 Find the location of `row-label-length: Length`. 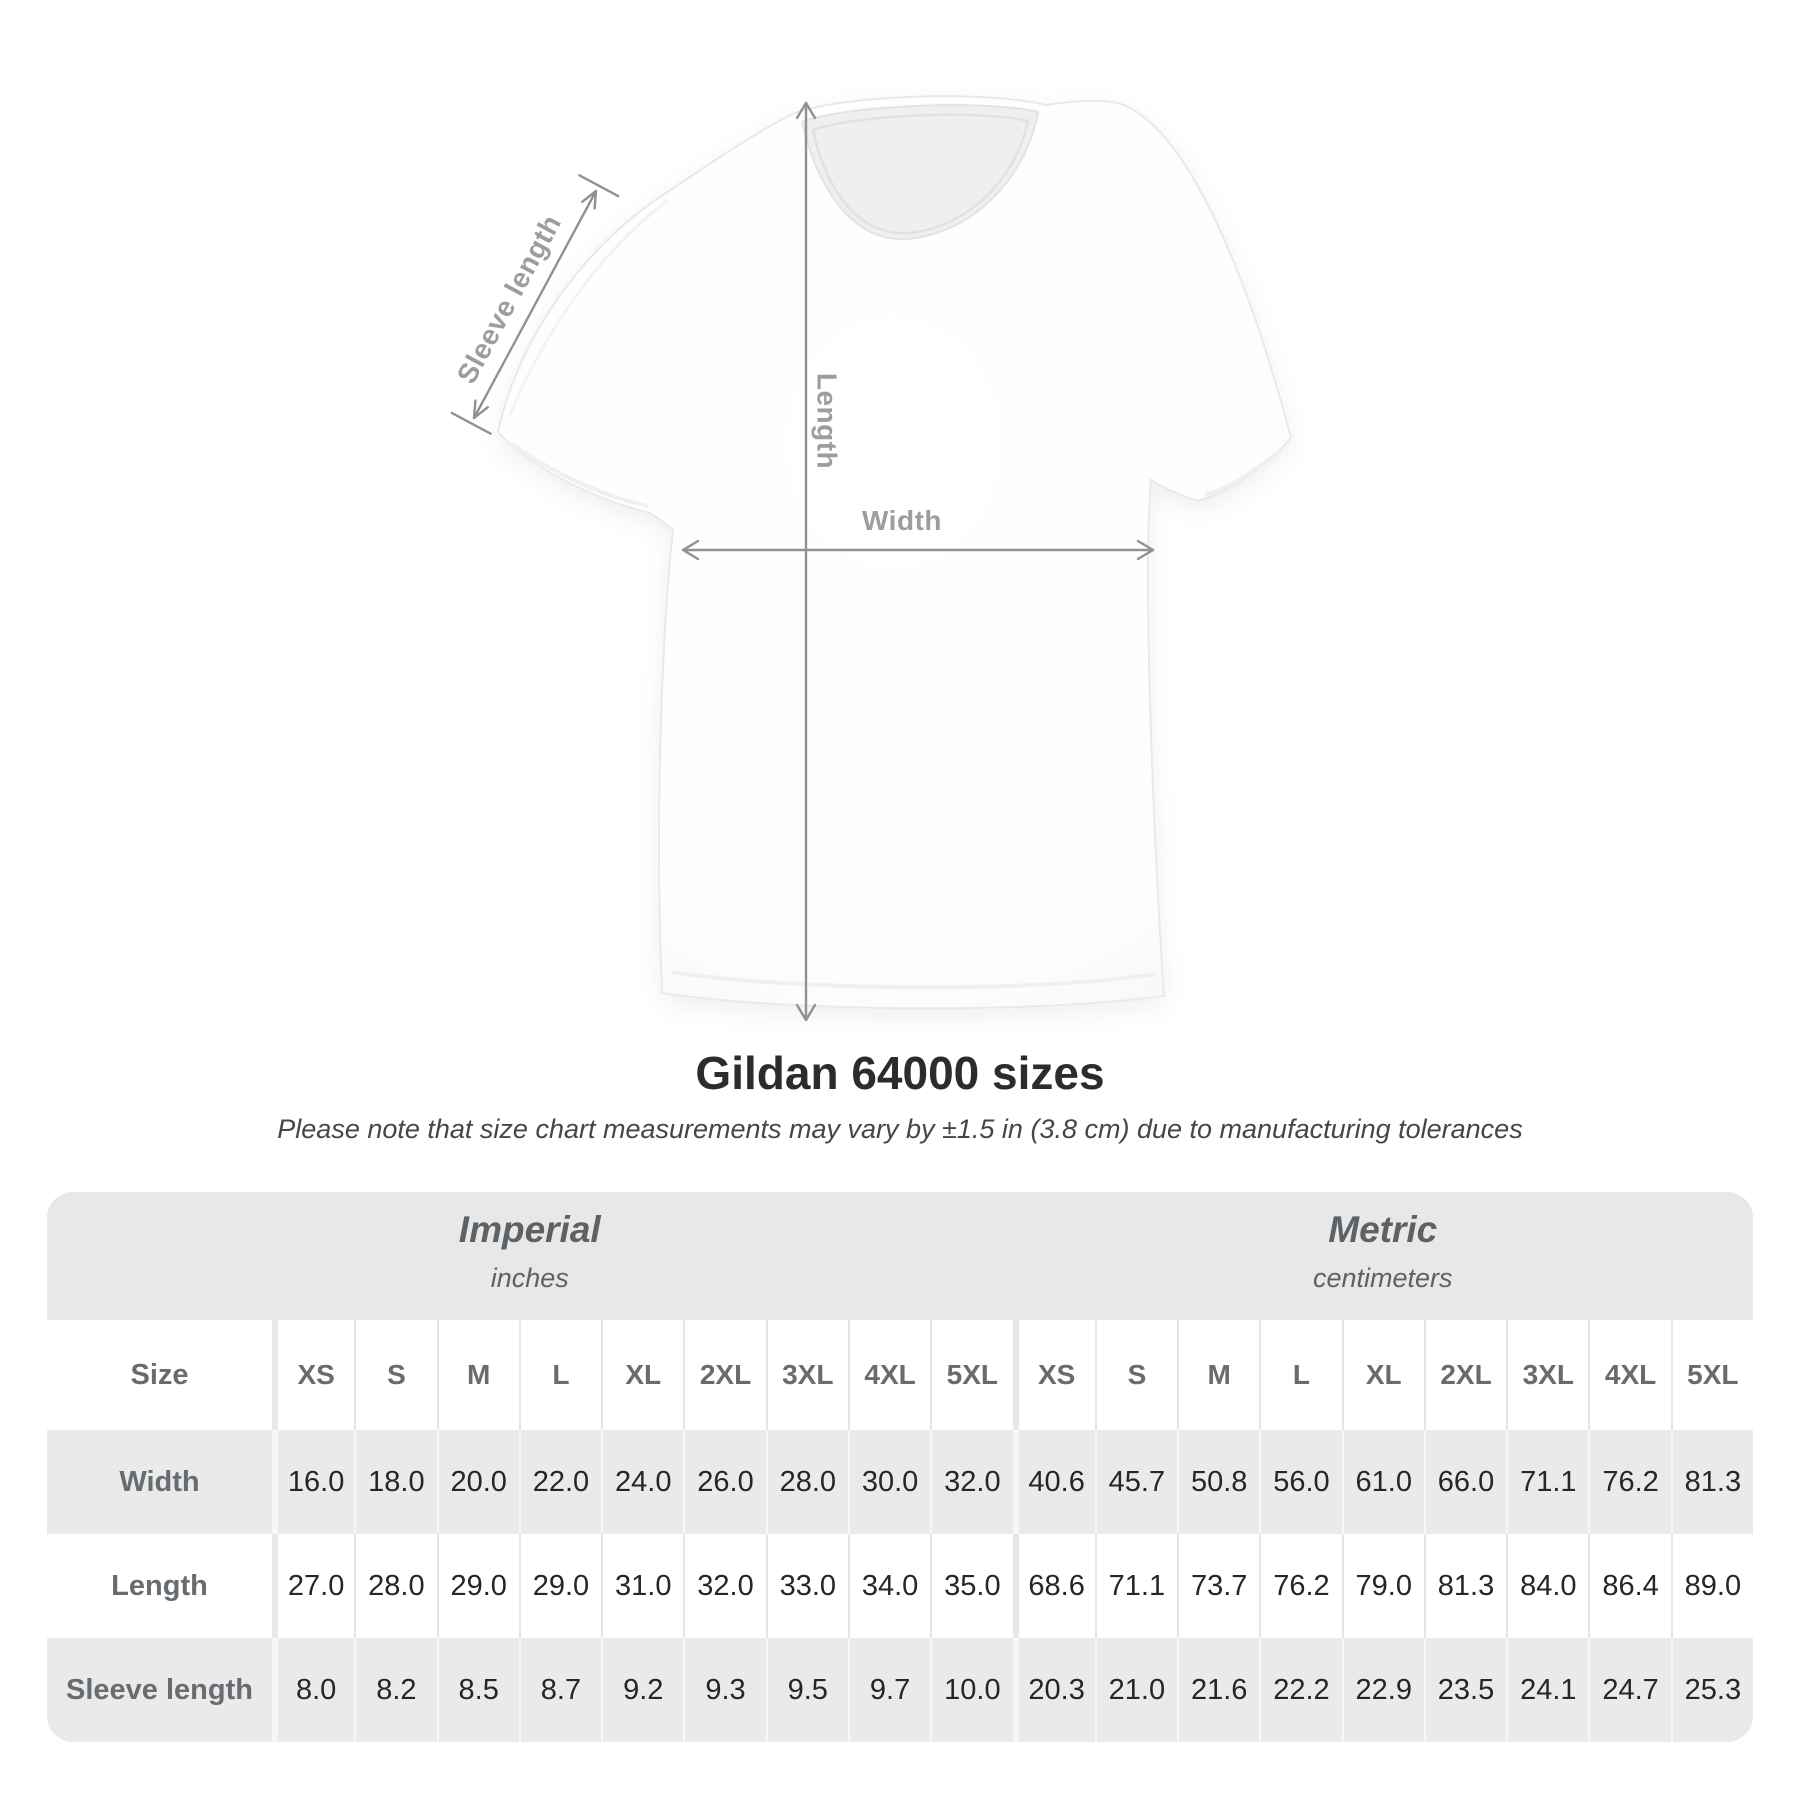

row-label-length: Length is located at coordinates (159, 1585).